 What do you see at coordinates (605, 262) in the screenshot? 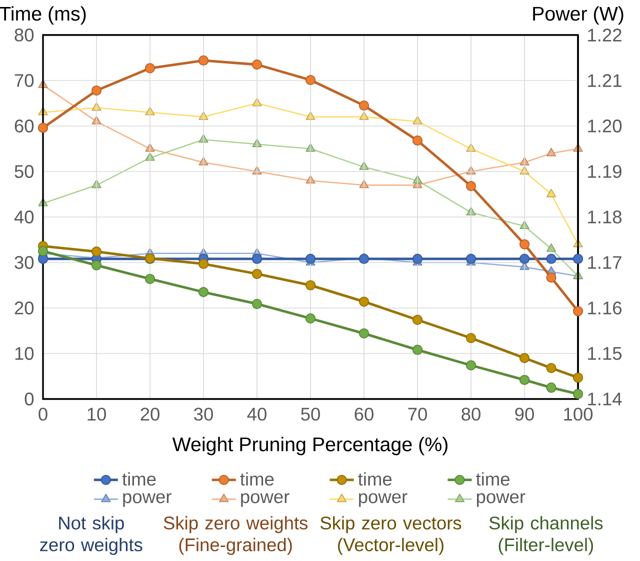
I see `y2-tick-label: 1.17` at bounding box center [605, 262].